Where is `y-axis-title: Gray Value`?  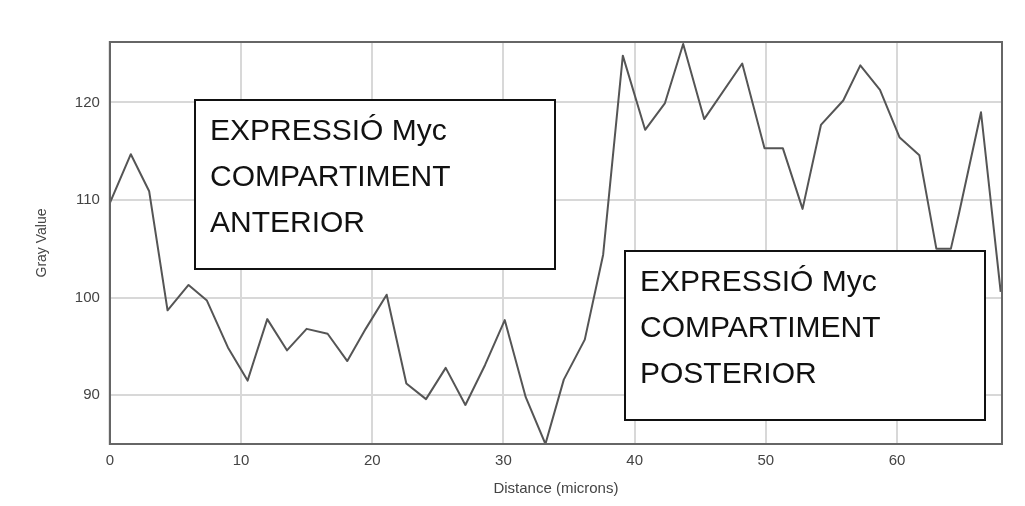
y-axis-title: Gray Value is located at coordinates (41, 243).